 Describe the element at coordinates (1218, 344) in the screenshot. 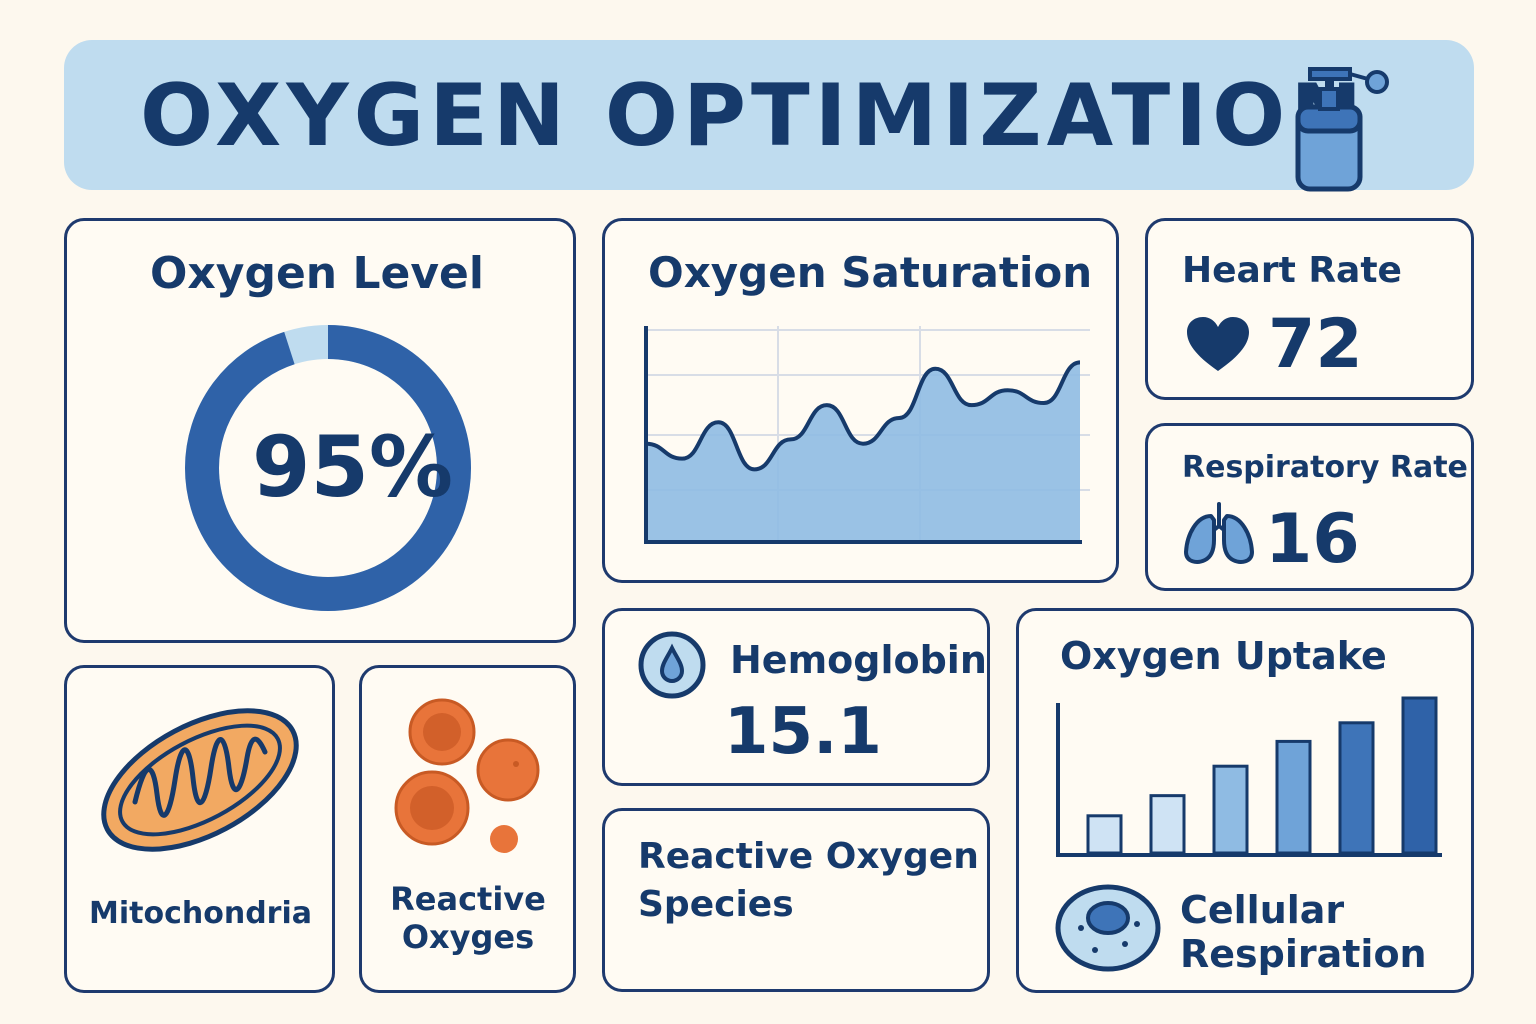

I see `heart-icon` at that location.